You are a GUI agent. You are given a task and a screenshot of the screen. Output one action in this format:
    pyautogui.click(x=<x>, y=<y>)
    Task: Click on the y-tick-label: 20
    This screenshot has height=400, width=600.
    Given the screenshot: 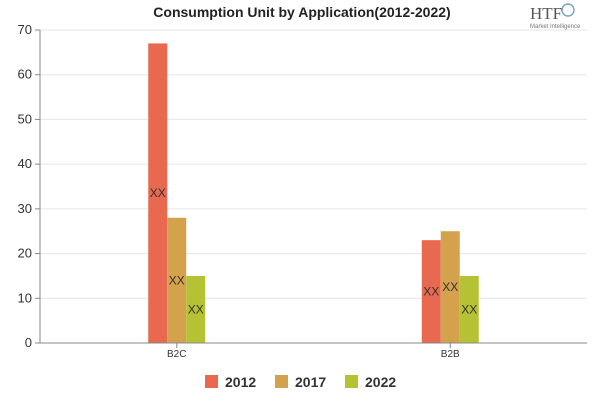 What is the action you would take?
    pyautogui.click(x=25, y=253)
    